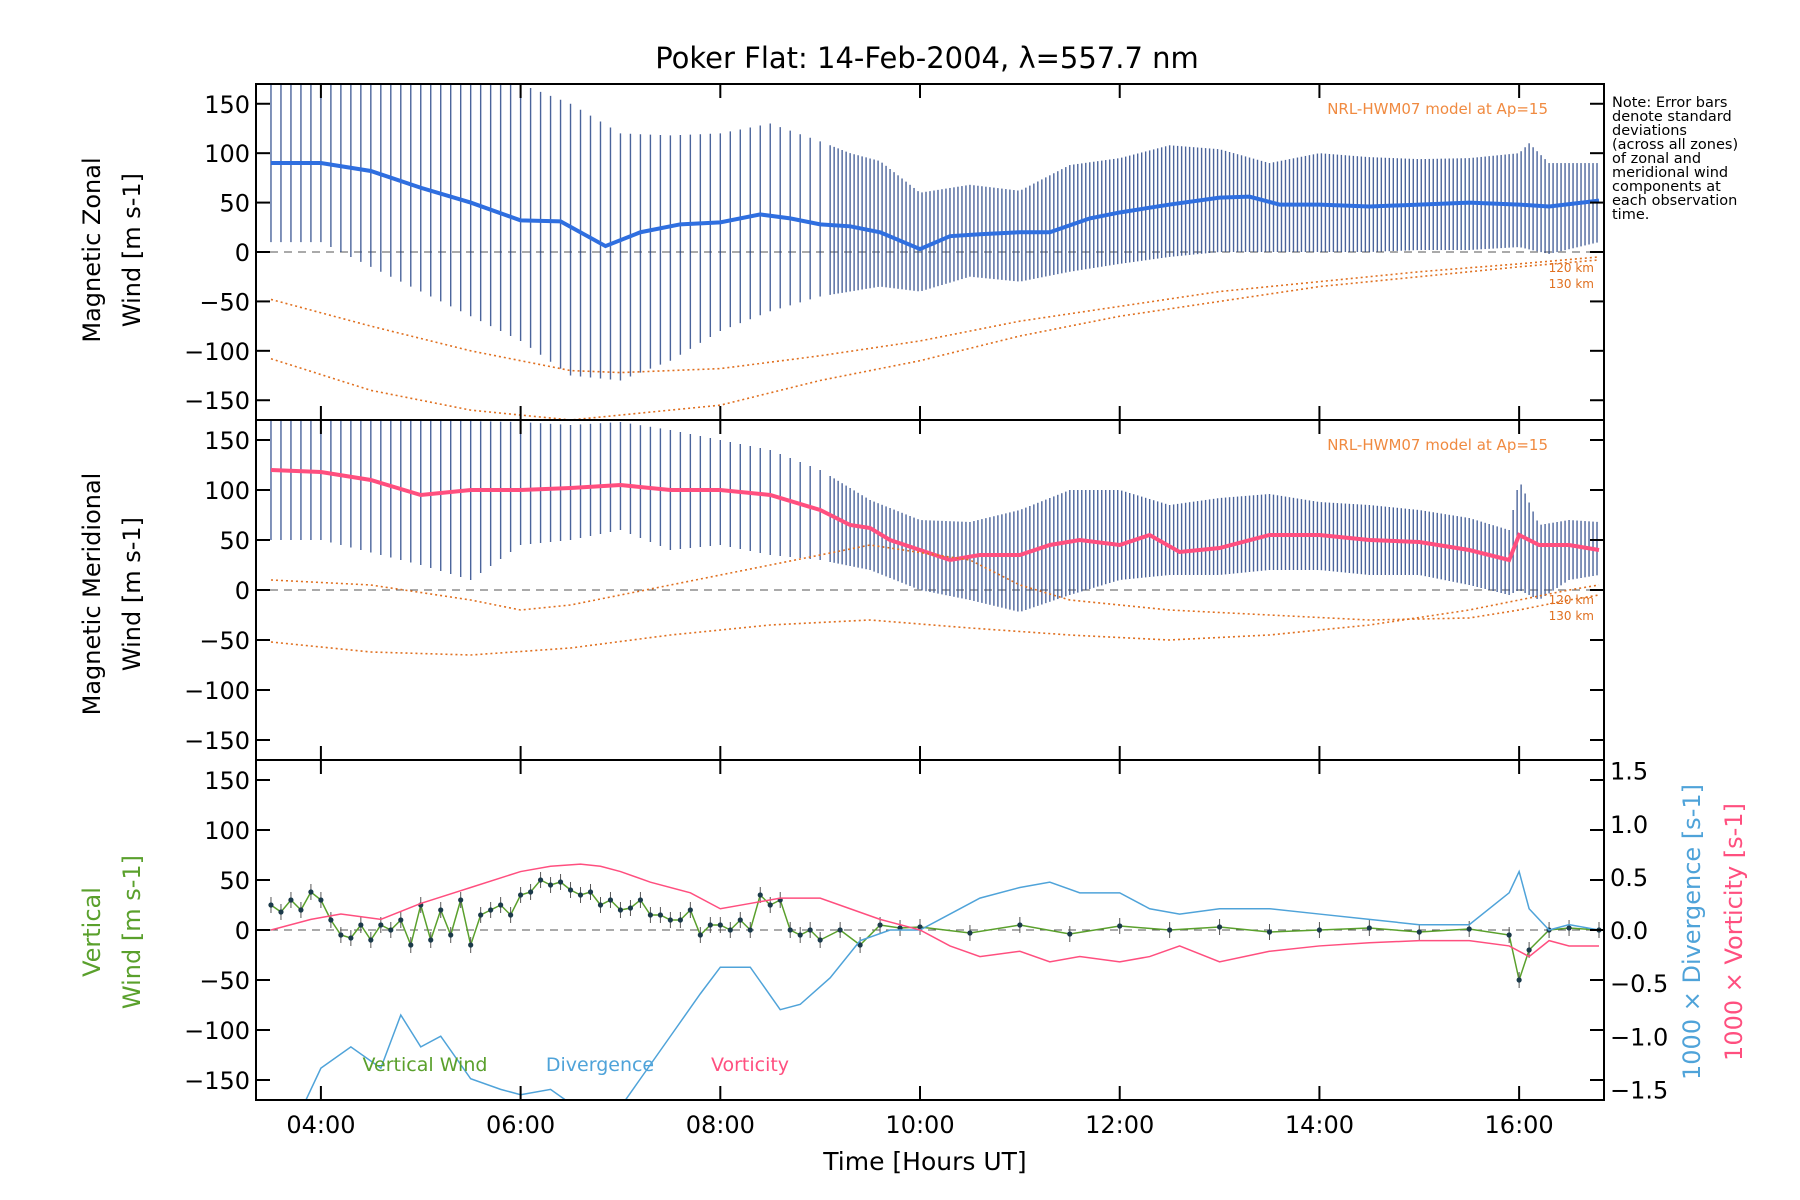 The image size is (1800, 1200). I want to click on x-tick-label: 10:00, so click(919, 1125).